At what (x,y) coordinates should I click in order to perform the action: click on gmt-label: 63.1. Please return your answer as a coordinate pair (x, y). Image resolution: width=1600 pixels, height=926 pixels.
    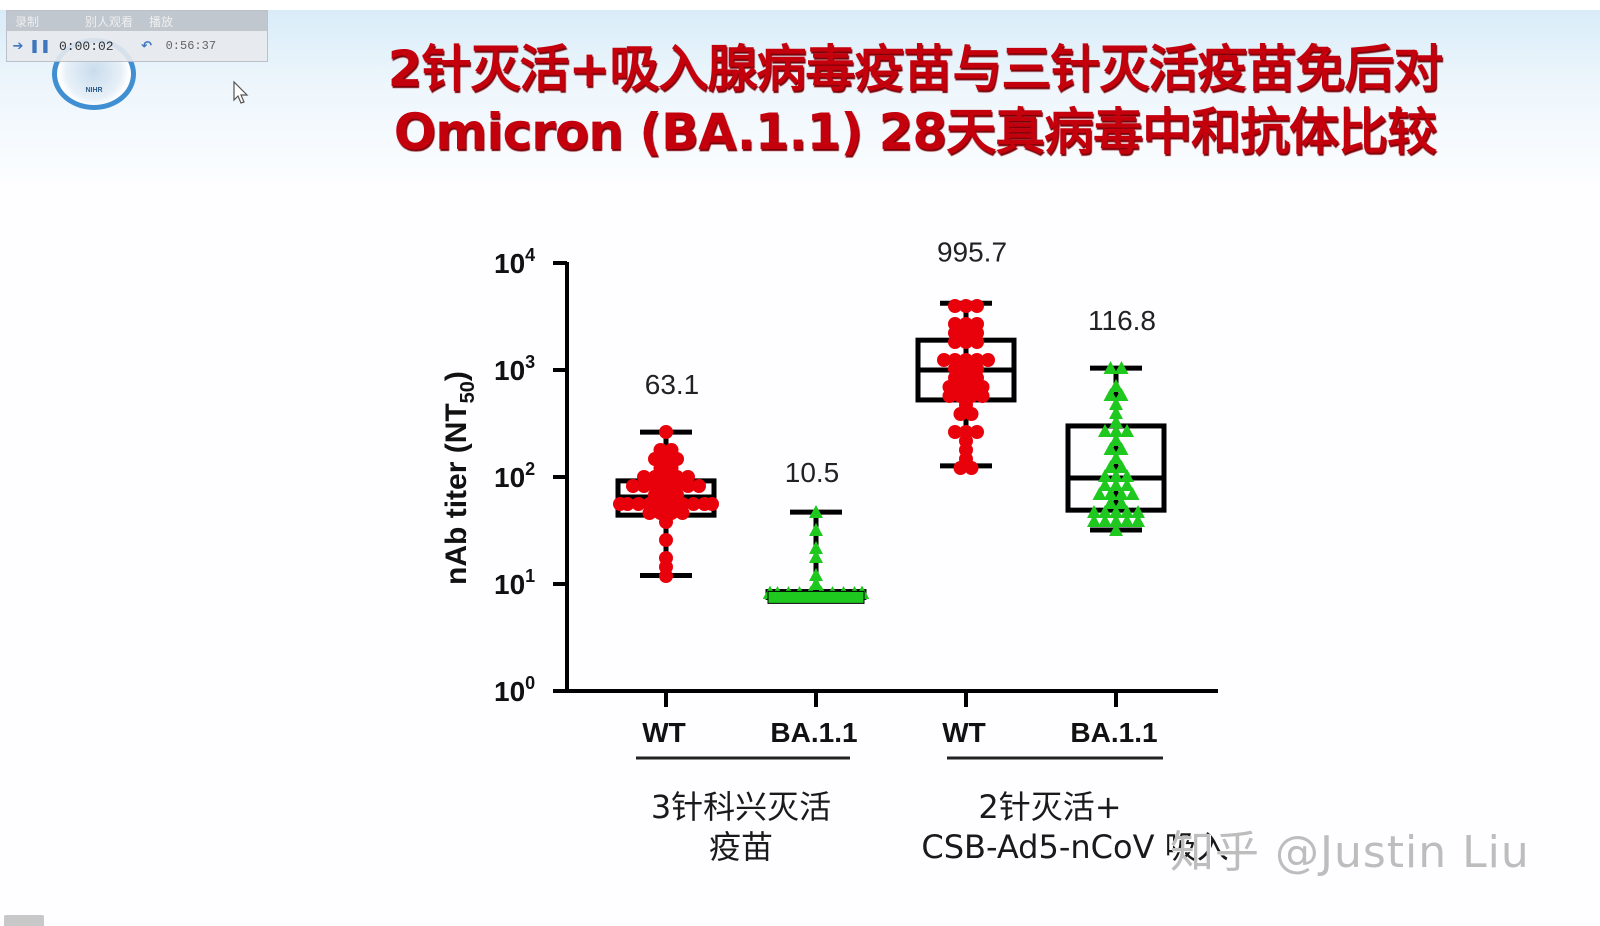
    Looking at the image, I should click on (672, 384).